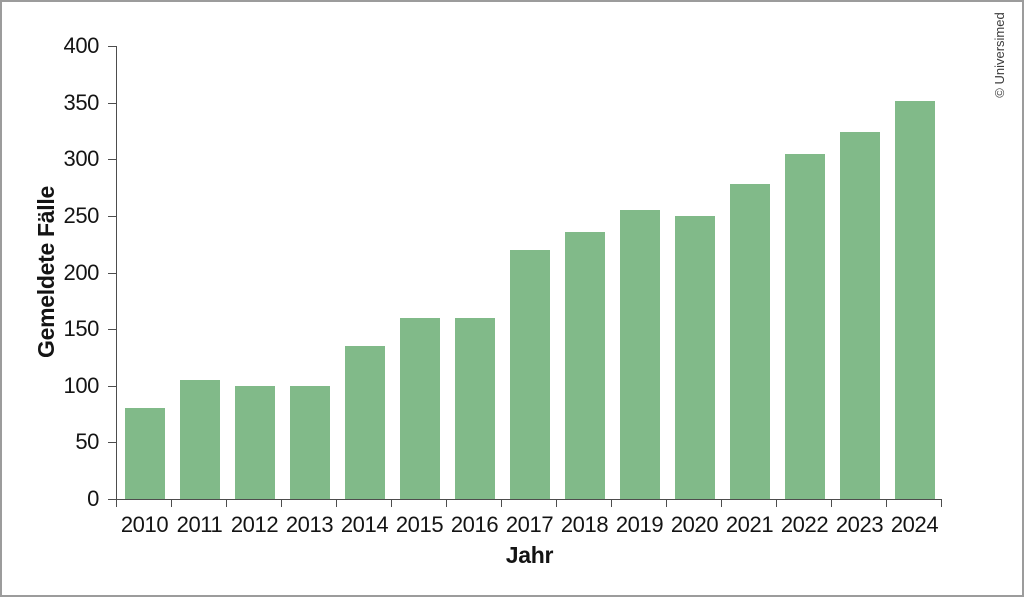 This screenshot has height=597, width=1024. Describe the element at coordinates (859, 524) in the screenshot. I see `x-tick-label-2023: 2023` at that location.